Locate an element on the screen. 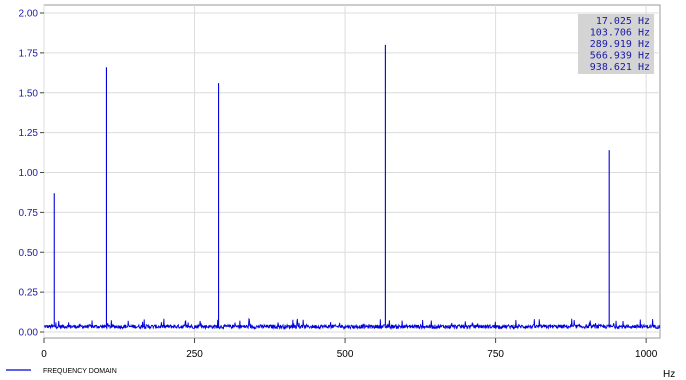 This screenshot has height=380, width=686. legend: FREQUENCY DOMAIN is located at coordinates (61, 371).